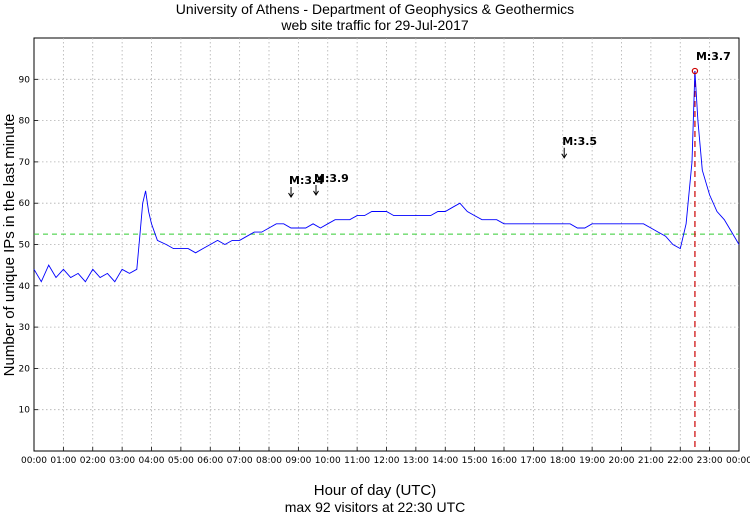  I want to click on x-tick-label: 05:00, so click(181, 461).